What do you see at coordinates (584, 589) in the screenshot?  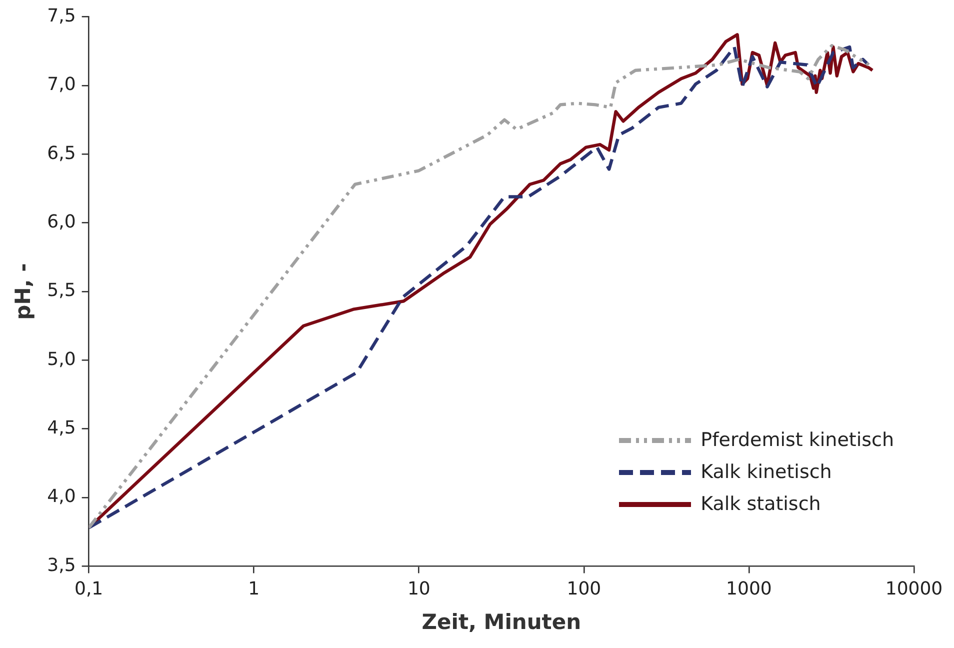 I see `x-tick-label: 100` at bounding box center [584, 589].